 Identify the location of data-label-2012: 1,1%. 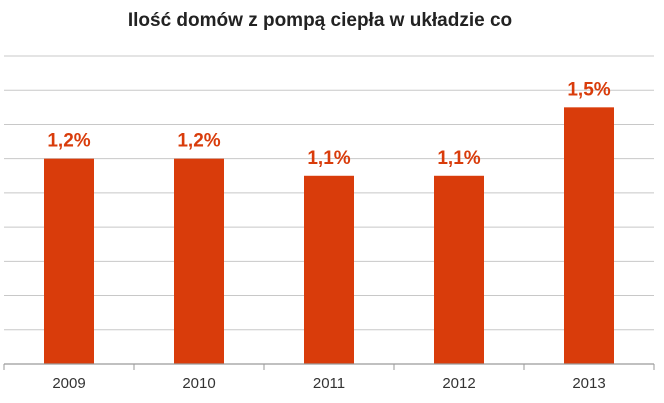
(458, 158).